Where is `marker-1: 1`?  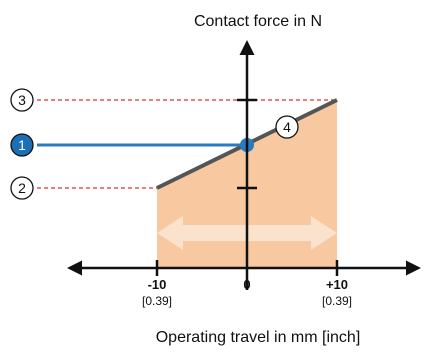 marker-1: 1 is located at coordinates (22, 145).